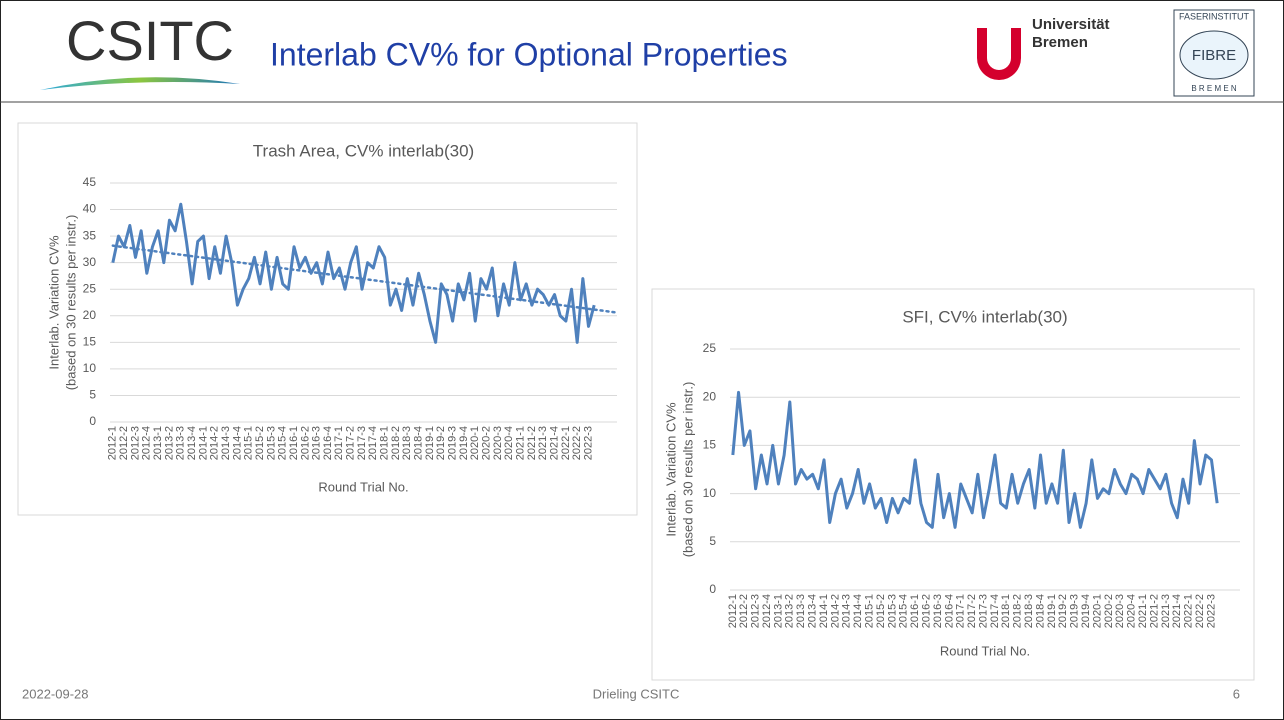 Image resolution: width=1284 pixels, height=720 pixels. I want to click on y-tick-label: 40, so click(90, 209).